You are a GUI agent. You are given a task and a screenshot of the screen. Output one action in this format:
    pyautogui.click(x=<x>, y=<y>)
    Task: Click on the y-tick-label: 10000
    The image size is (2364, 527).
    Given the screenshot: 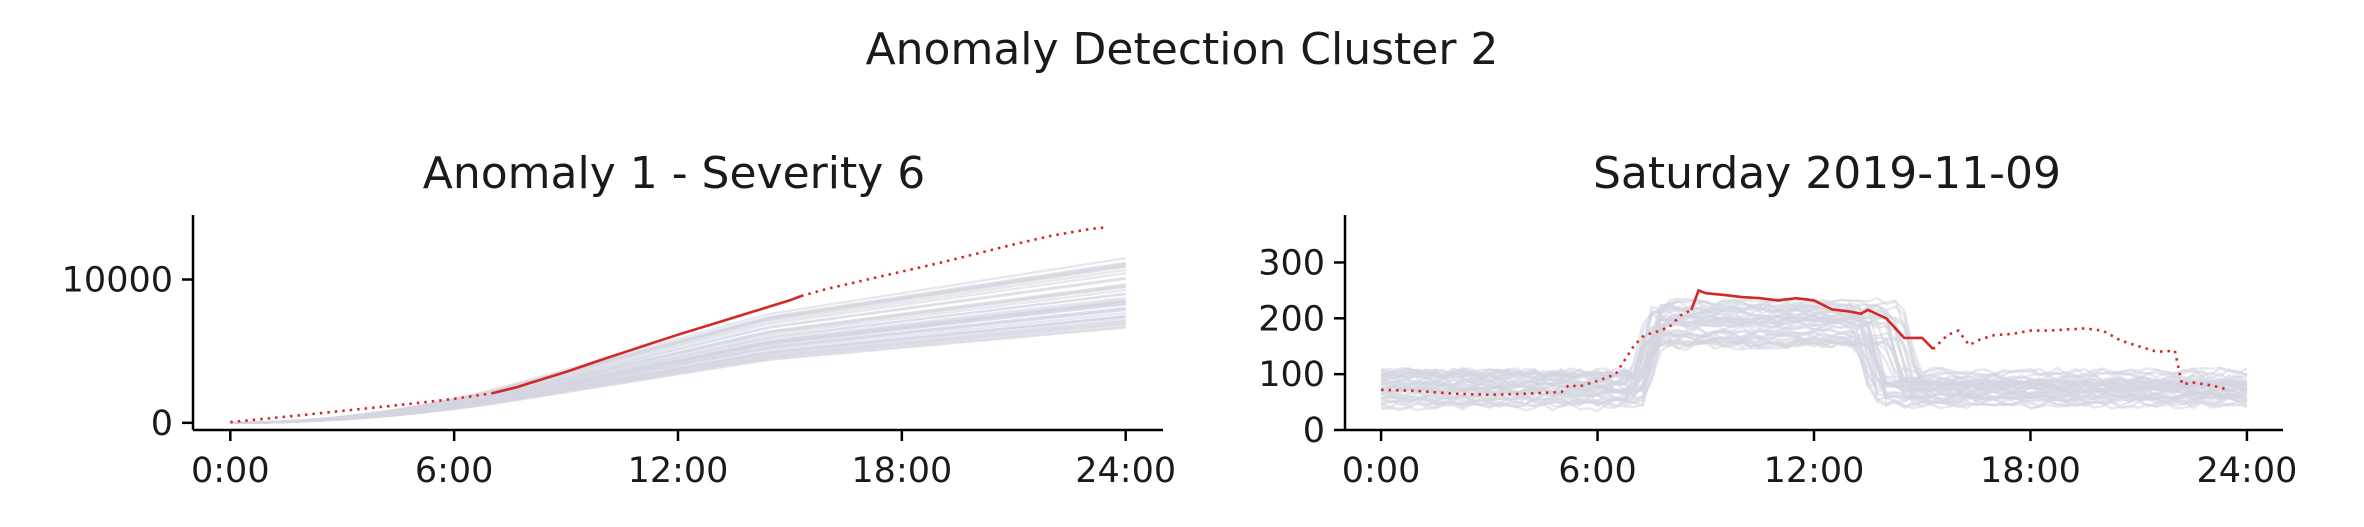 What is the action you would take?
    pyautogui.click(x=117, y=281)
    